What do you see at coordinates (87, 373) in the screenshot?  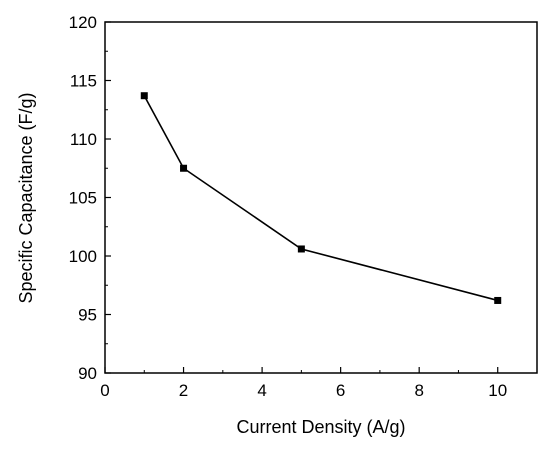 I see `y-tick-label: 90` at bounding box center [87, 373].